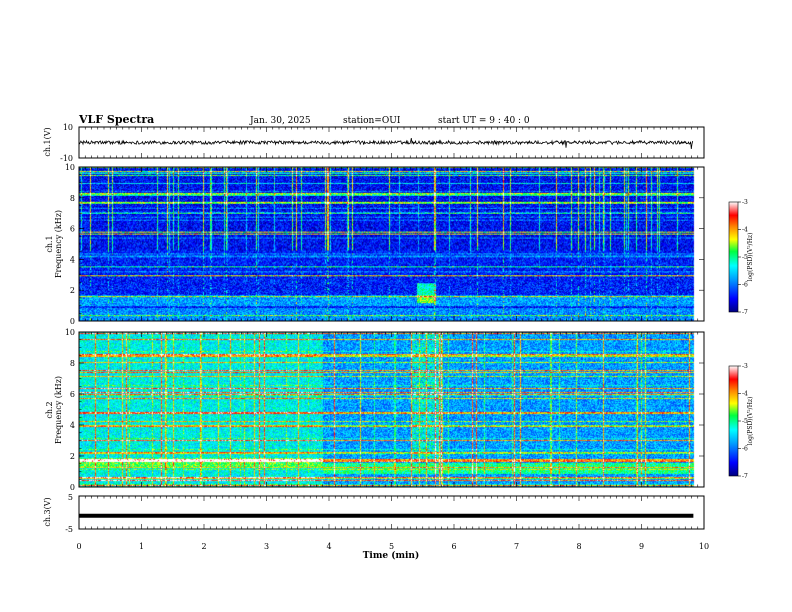 The width and height of the screenshot is (792, 612). Describe the element at coordinates (49, 409) in the screenshot. I see `ch2-spec-ylabel-line1: ch.2` at that location.